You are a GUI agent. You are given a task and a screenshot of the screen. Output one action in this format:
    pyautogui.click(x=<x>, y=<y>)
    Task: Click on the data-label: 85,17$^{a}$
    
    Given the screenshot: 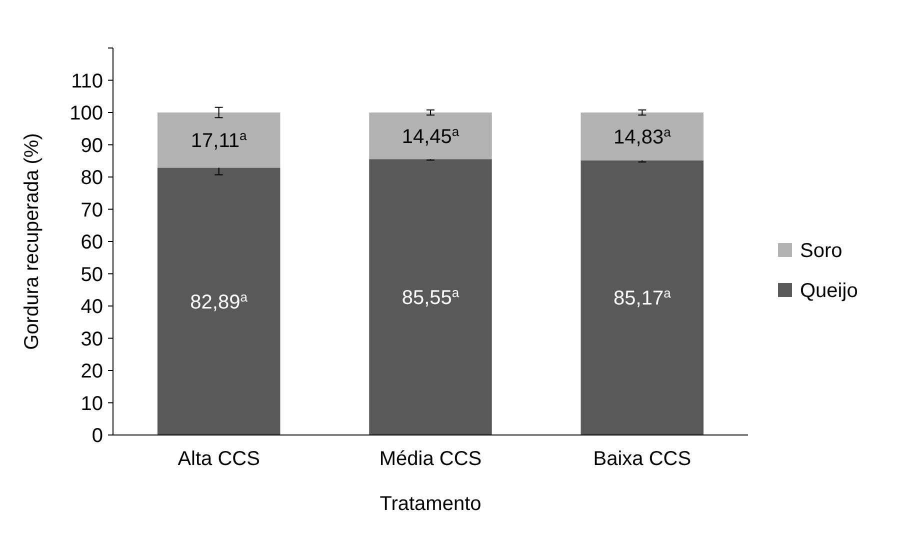 What is the action you would take?
    pyautogui.click(x=643, y=297)
    